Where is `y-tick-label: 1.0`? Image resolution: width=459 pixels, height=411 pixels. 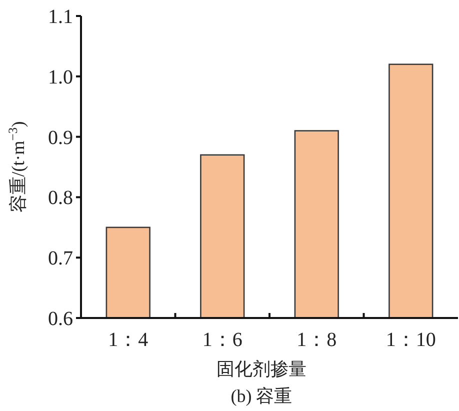
y-tick-label: 1.0 is located at coordinates (60, 77).